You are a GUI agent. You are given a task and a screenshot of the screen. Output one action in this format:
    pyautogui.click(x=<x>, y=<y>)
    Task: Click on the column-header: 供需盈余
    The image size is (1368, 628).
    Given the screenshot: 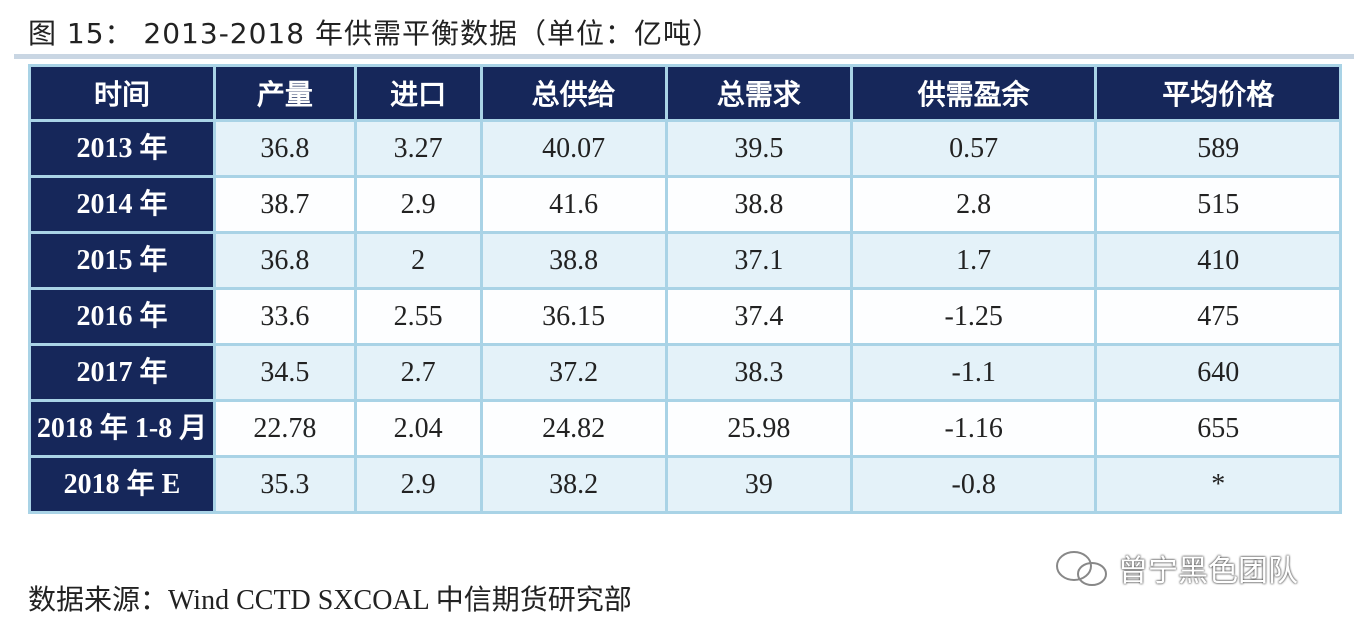 What is the action you would take?
    pyautogui.click(x=973, y=93)
    